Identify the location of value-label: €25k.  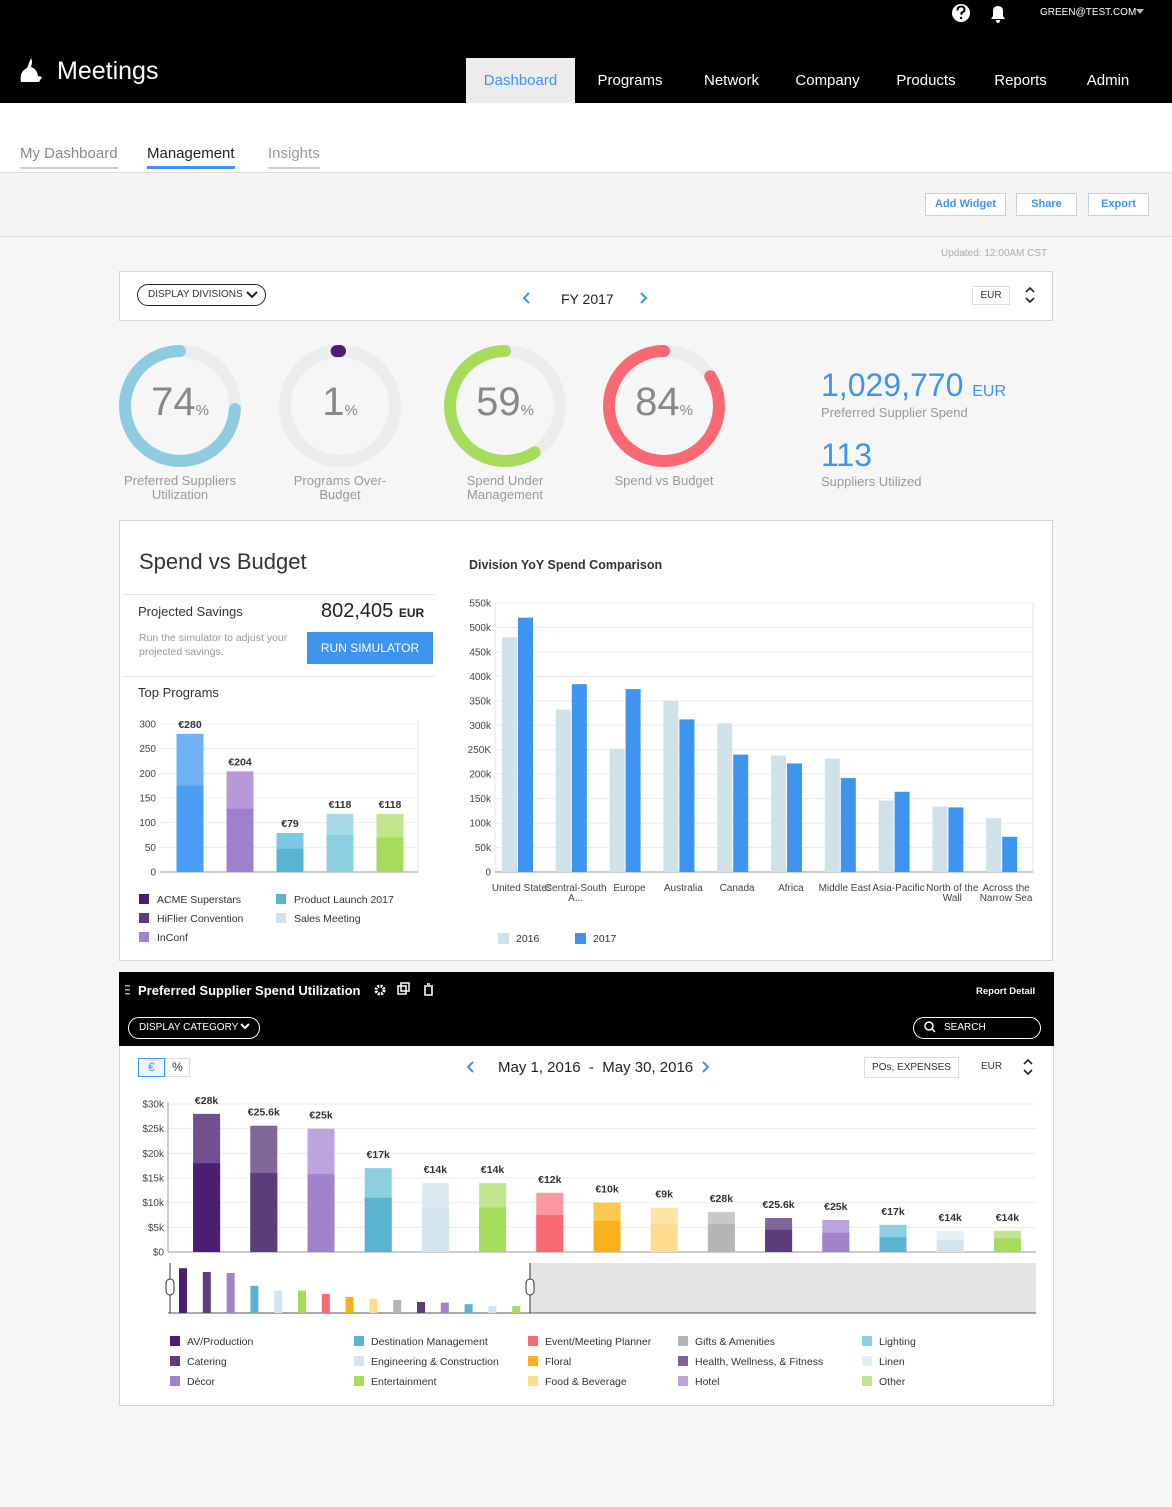
(836, 1207).